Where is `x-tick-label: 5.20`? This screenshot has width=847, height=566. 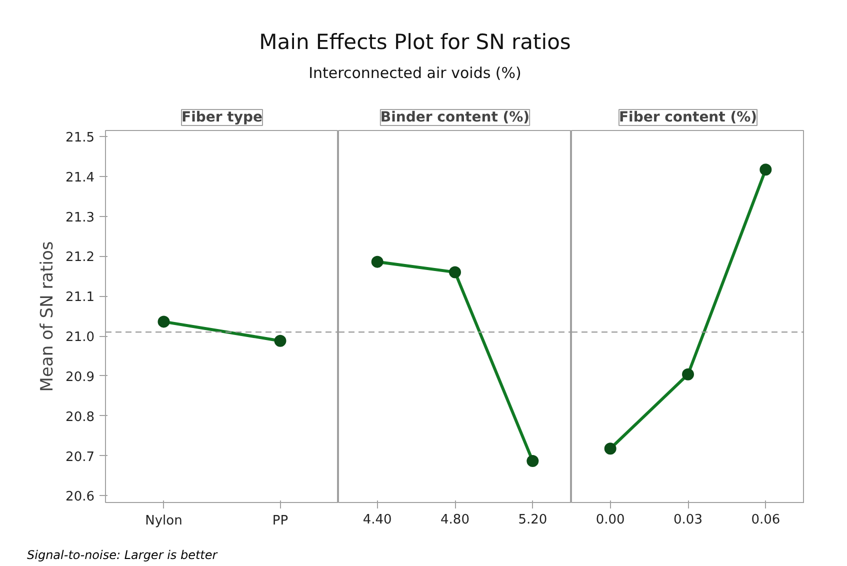
x-tick-label: 5.20 is located at coordinates (533, 520).